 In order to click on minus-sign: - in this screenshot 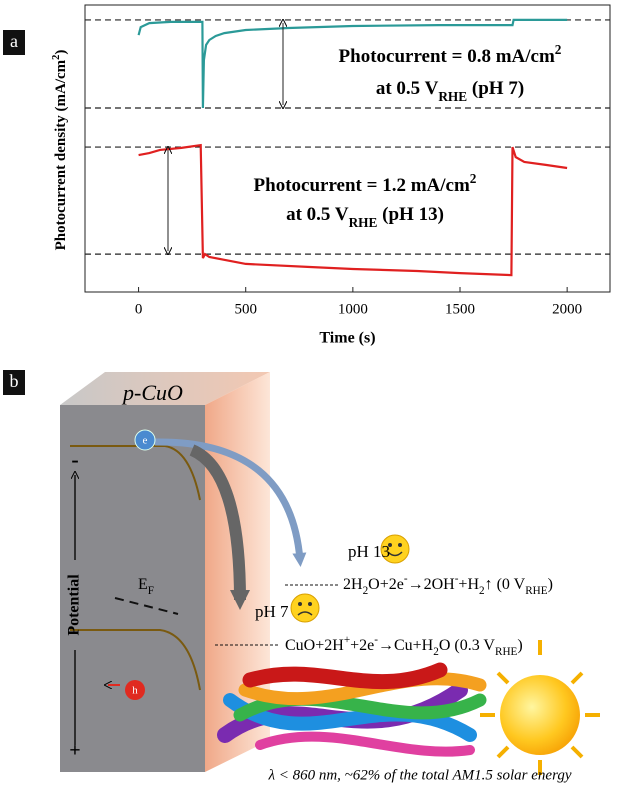, I will do `click(74, 459)`.